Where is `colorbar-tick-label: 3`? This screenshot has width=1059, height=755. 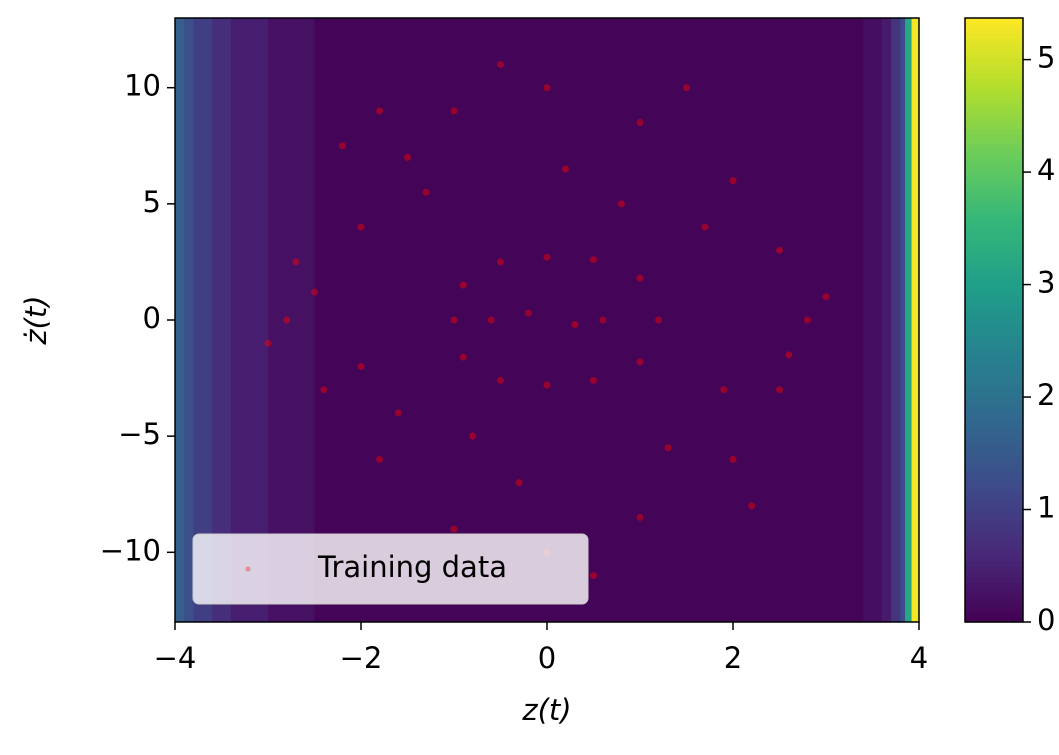 colorbar-tick-label: 3 is located at coordinates (1046, 283).